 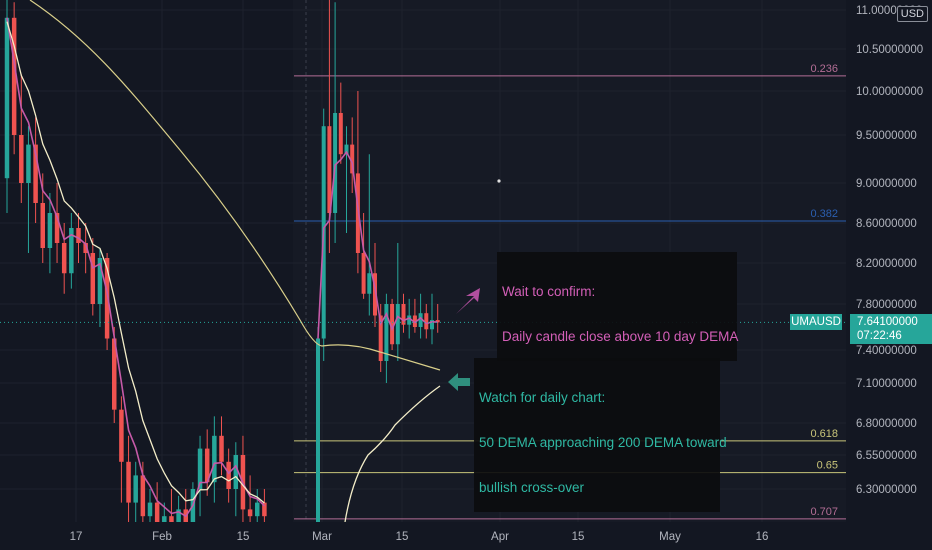 I want to click on arrow-annotation-pink, so click(x=468, y=301).